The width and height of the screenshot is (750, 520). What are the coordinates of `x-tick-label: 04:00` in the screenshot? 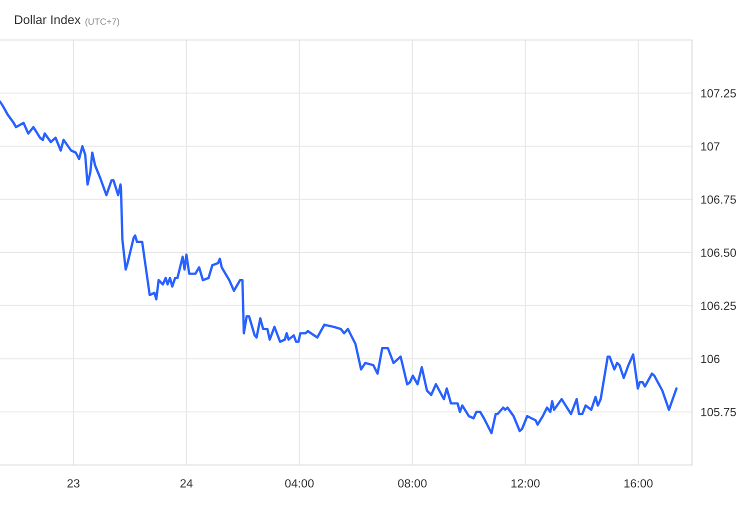 It's located at (299, 483).